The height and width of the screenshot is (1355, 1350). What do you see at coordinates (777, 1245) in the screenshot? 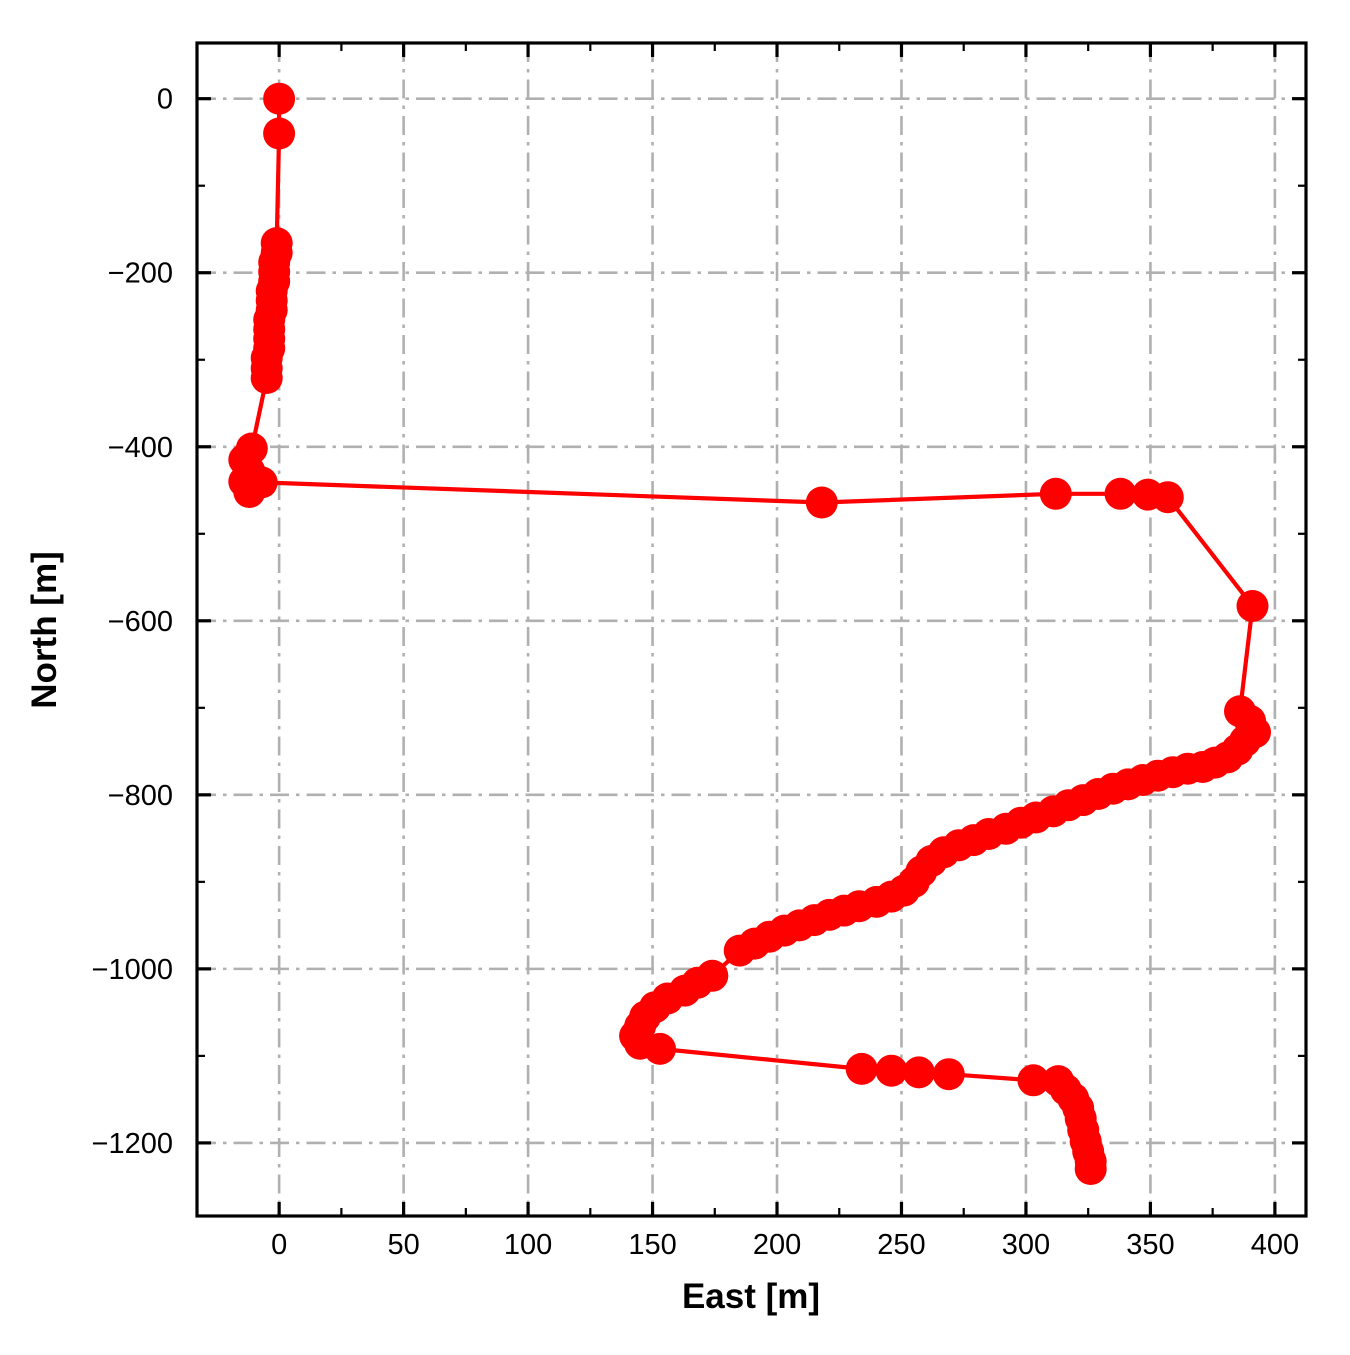
I see `x-tick-label: 200` at bounding box center [777, 1245].